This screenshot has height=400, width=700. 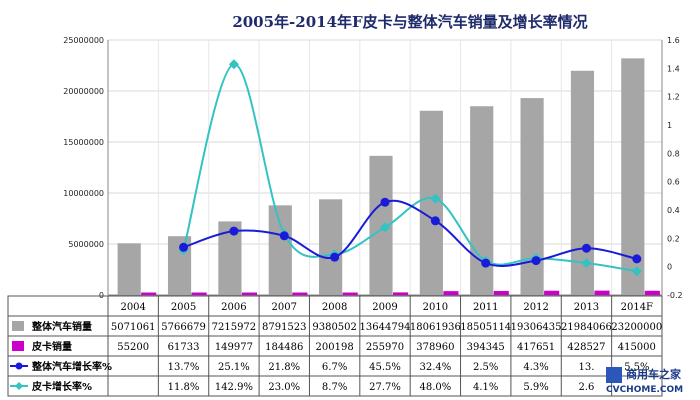 What do you see at coordinates (485, 327) in the screenshot?
I see `data-label: 18505114` at bounding box center [485, 327].